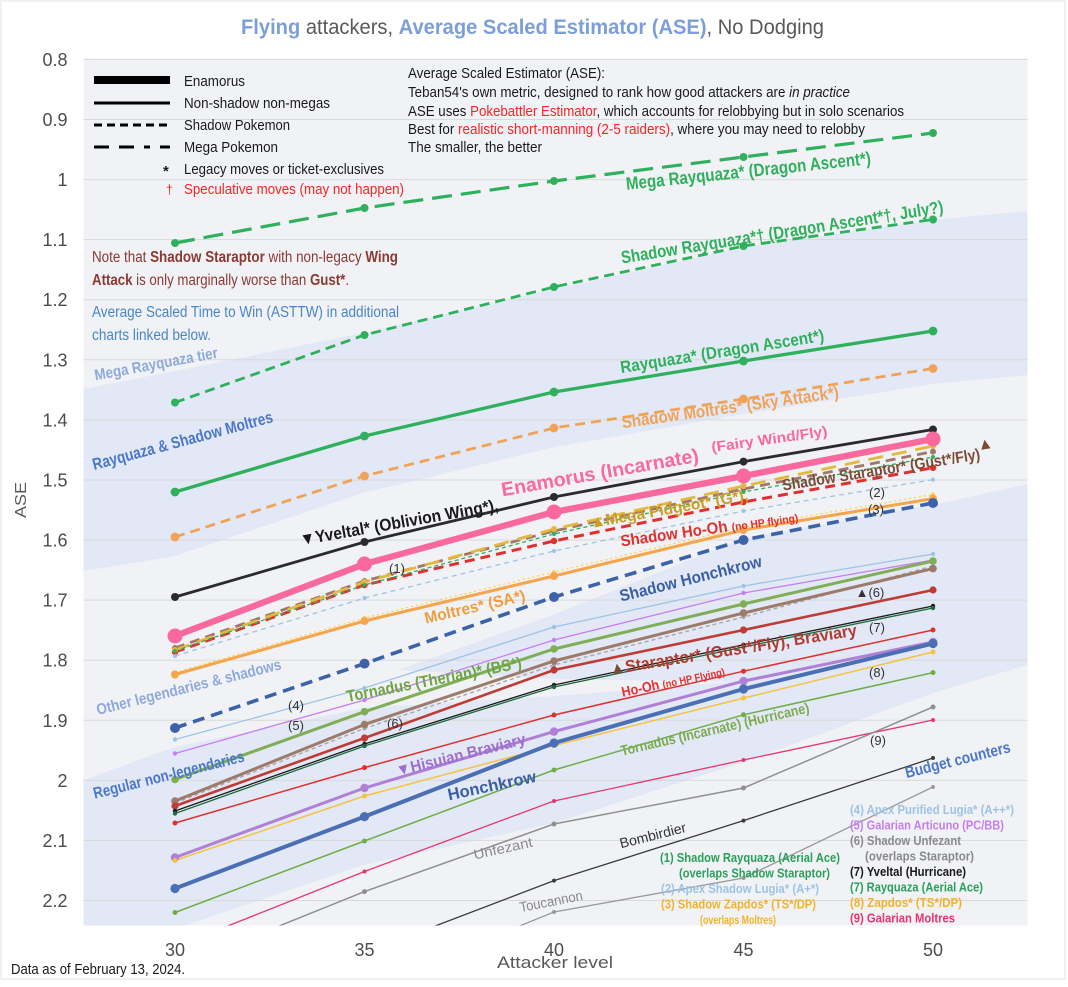 This screenshot has height=987, width=1068. I want to click on svg-text:Legacy moves or ticket-exclusi: Legacy moves or ticket-exclusives, so click(284, 170).